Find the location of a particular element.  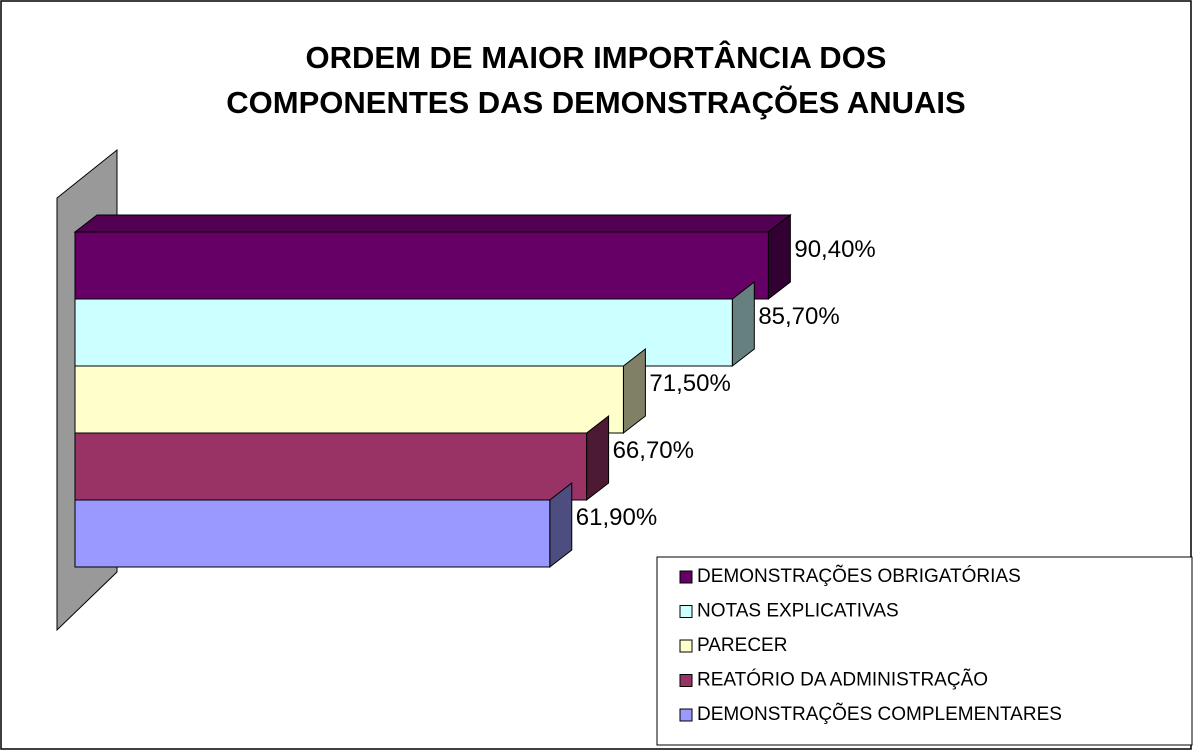

value-label: 90,40% is located at coordinates (834, 249).